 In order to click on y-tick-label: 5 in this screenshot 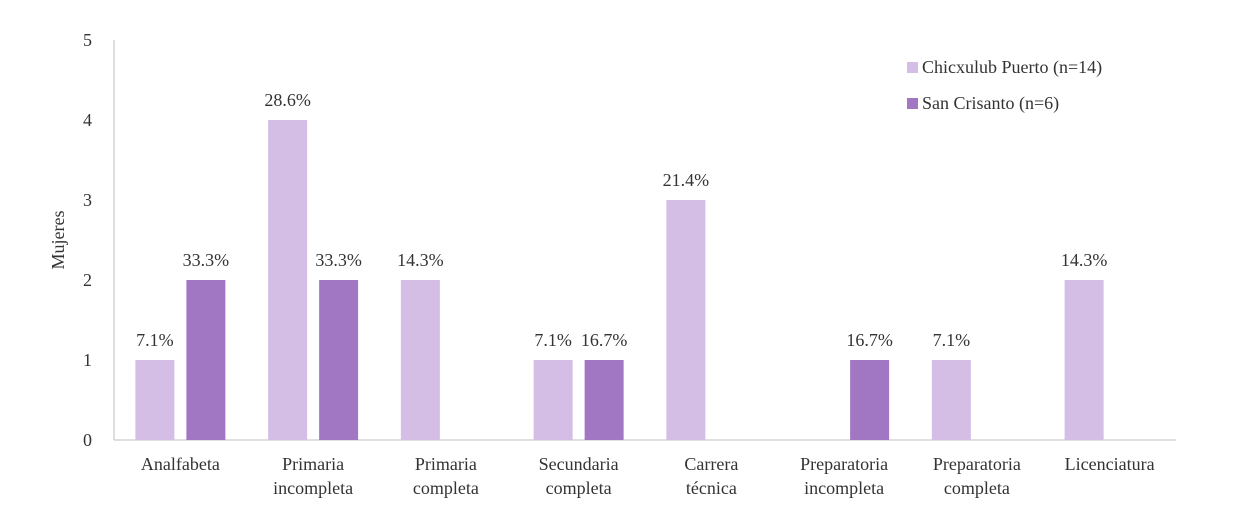, I will do `click(87, 40)`.